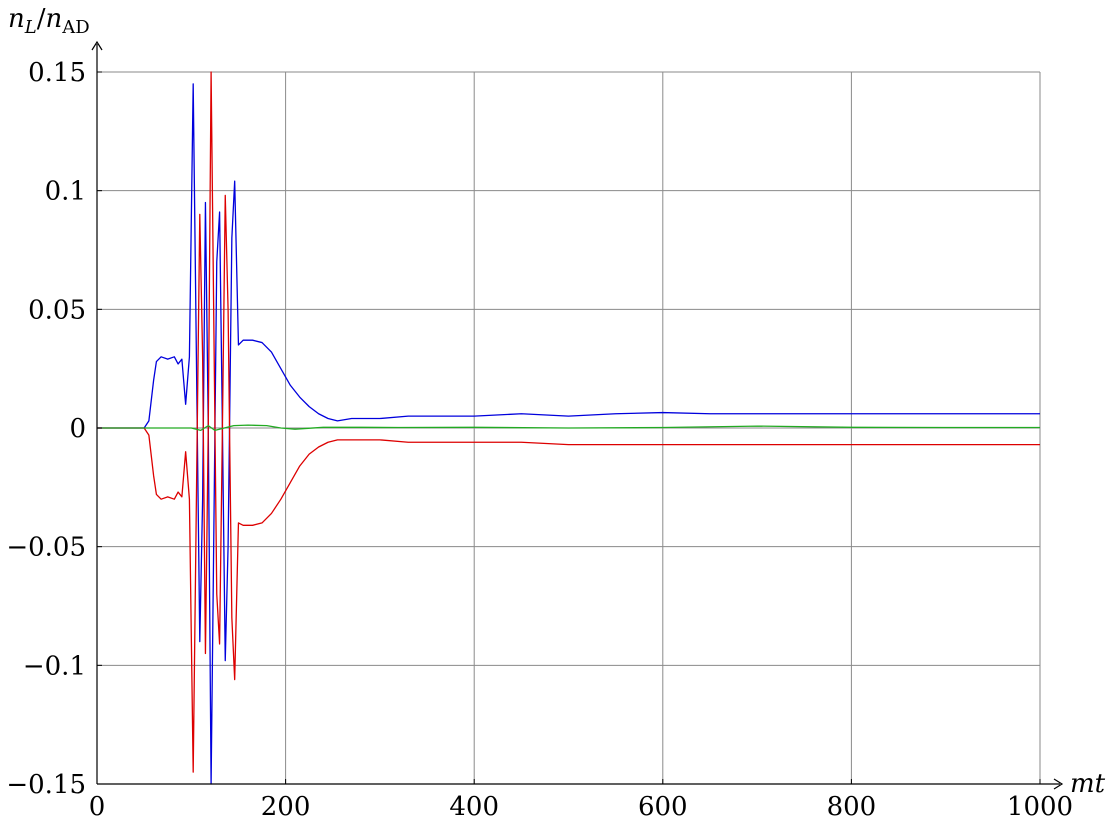  Describe the element at coordinates (663, 807) in the screenshot. I see `x-tick-label: 600` at that location.